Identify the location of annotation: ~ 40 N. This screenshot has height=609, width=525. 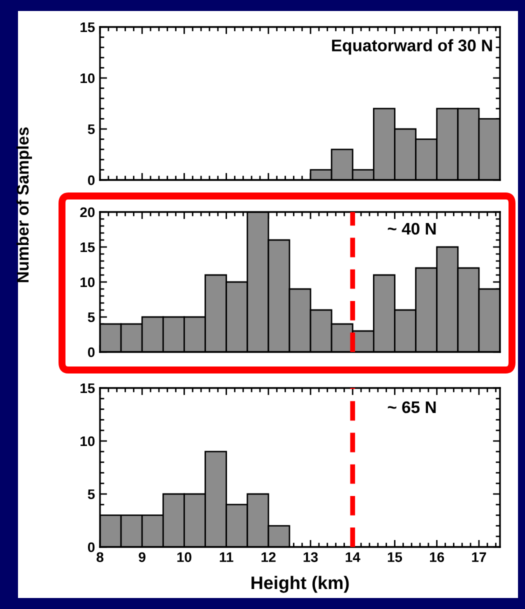
(412, 228).